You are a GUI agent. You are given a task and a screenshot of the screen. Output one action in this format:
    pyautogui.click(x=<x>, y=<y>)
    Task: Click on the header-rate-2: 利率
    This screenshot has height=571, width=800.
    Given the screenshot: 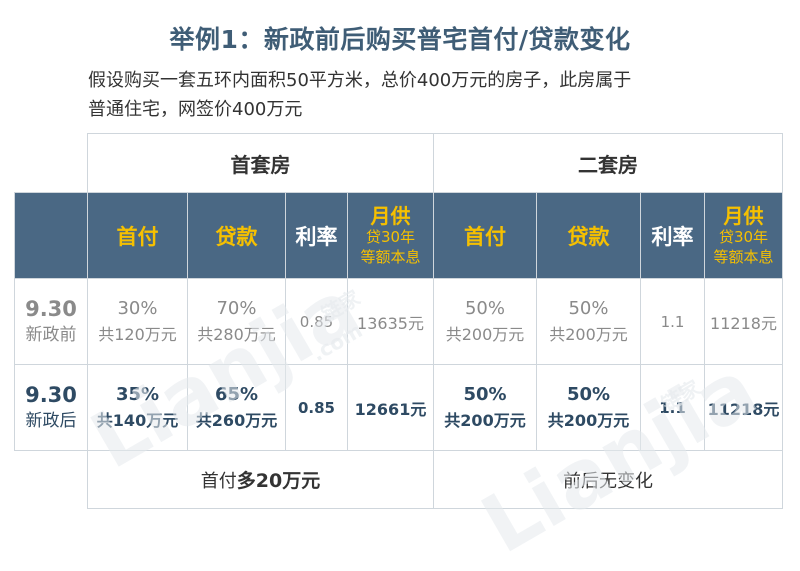 What is the action you would take?
    pyautogui.click(x=672, y=235)
    